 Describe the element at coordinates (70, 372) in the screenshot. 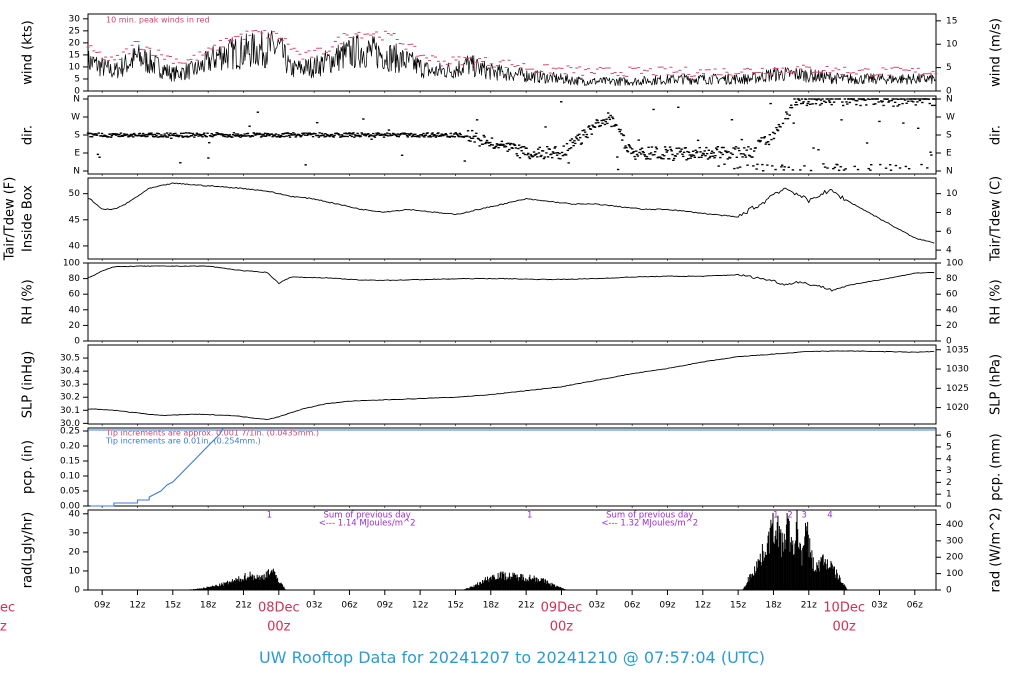

I see `slp-left-tick-label: 30.4` at that location.